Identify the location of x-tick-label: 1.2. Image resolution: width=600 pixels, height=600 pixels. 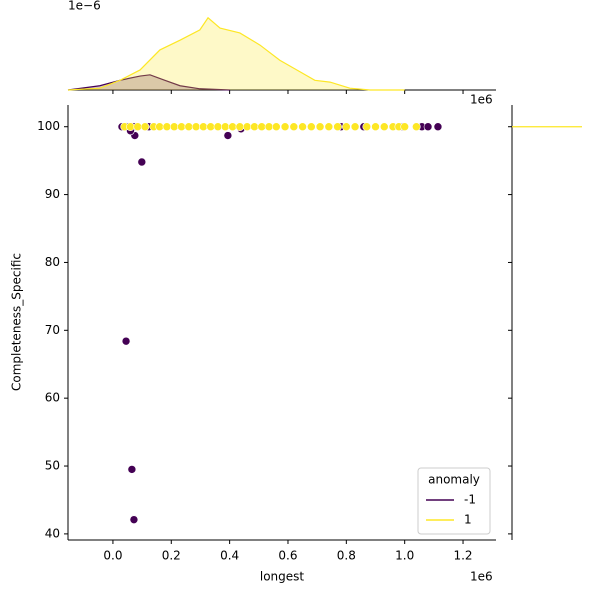
(462, 556).